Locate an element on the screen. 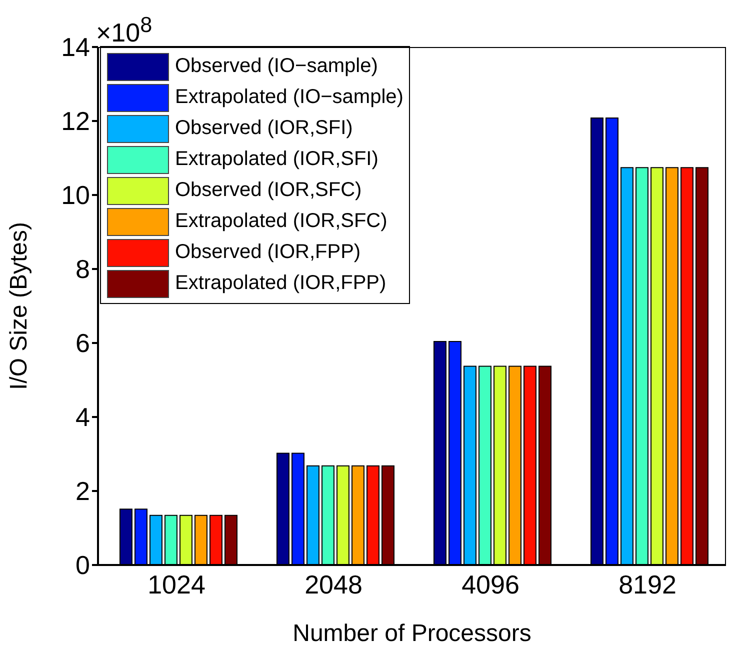 The height and width of the screenshot is (659, 740). x-tick-label: 1024 is located at coordinates (177, 584).